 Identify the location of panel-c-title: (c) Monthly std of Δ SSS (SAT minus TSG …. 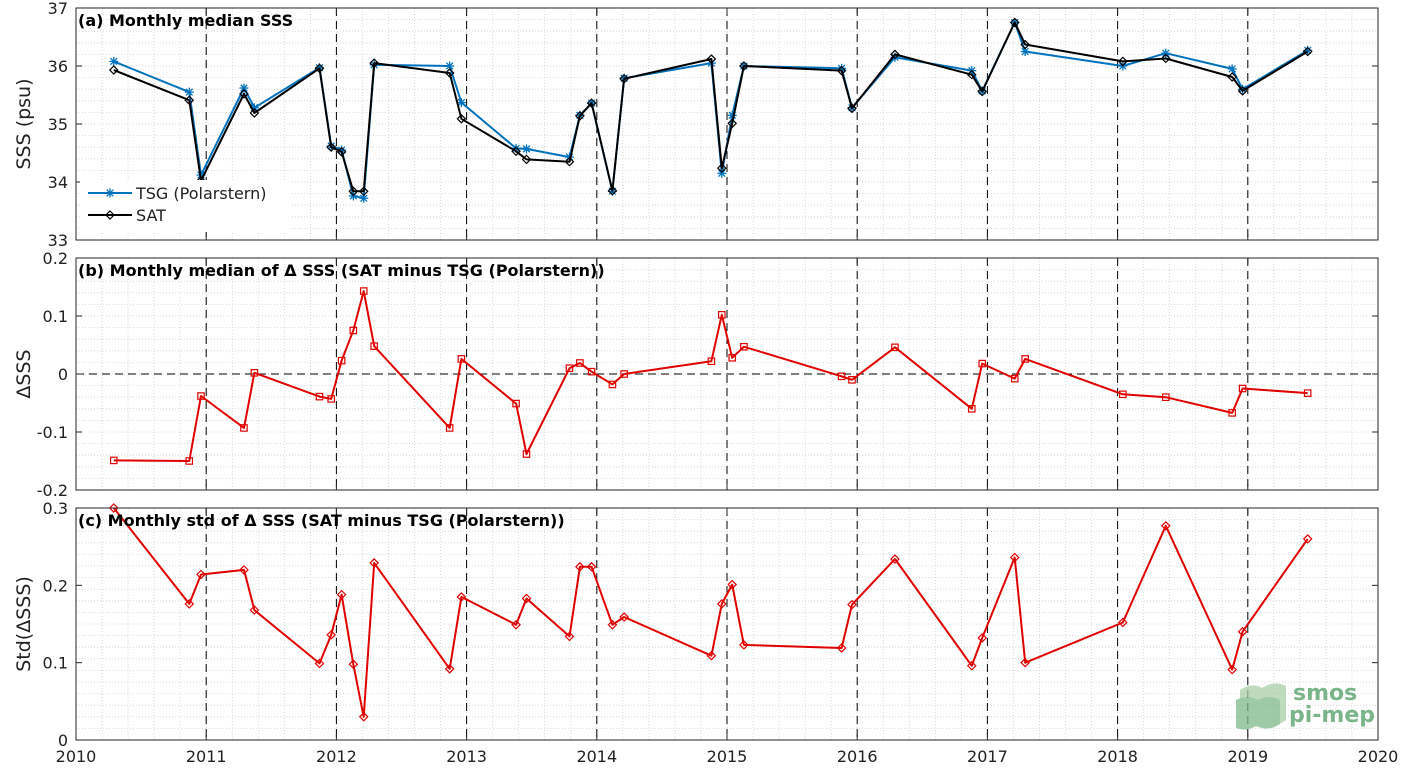
(321, 520).